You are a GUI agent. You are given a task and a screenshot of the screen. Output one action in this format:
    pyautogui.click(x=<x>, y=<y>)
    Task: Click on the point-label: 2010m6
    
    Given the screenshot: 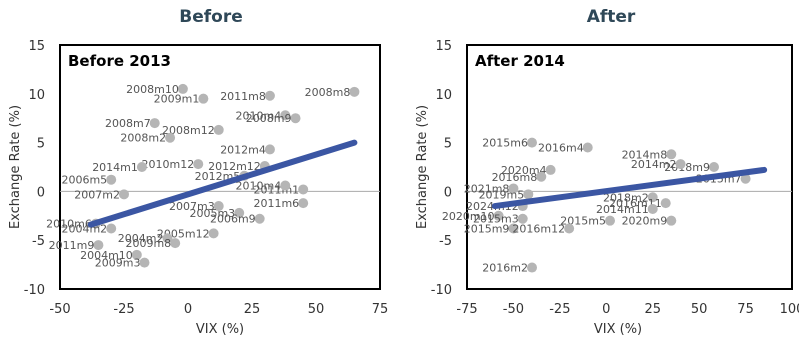 What is the action you would take?
    pyautogui.click(x=69, y=224)
    